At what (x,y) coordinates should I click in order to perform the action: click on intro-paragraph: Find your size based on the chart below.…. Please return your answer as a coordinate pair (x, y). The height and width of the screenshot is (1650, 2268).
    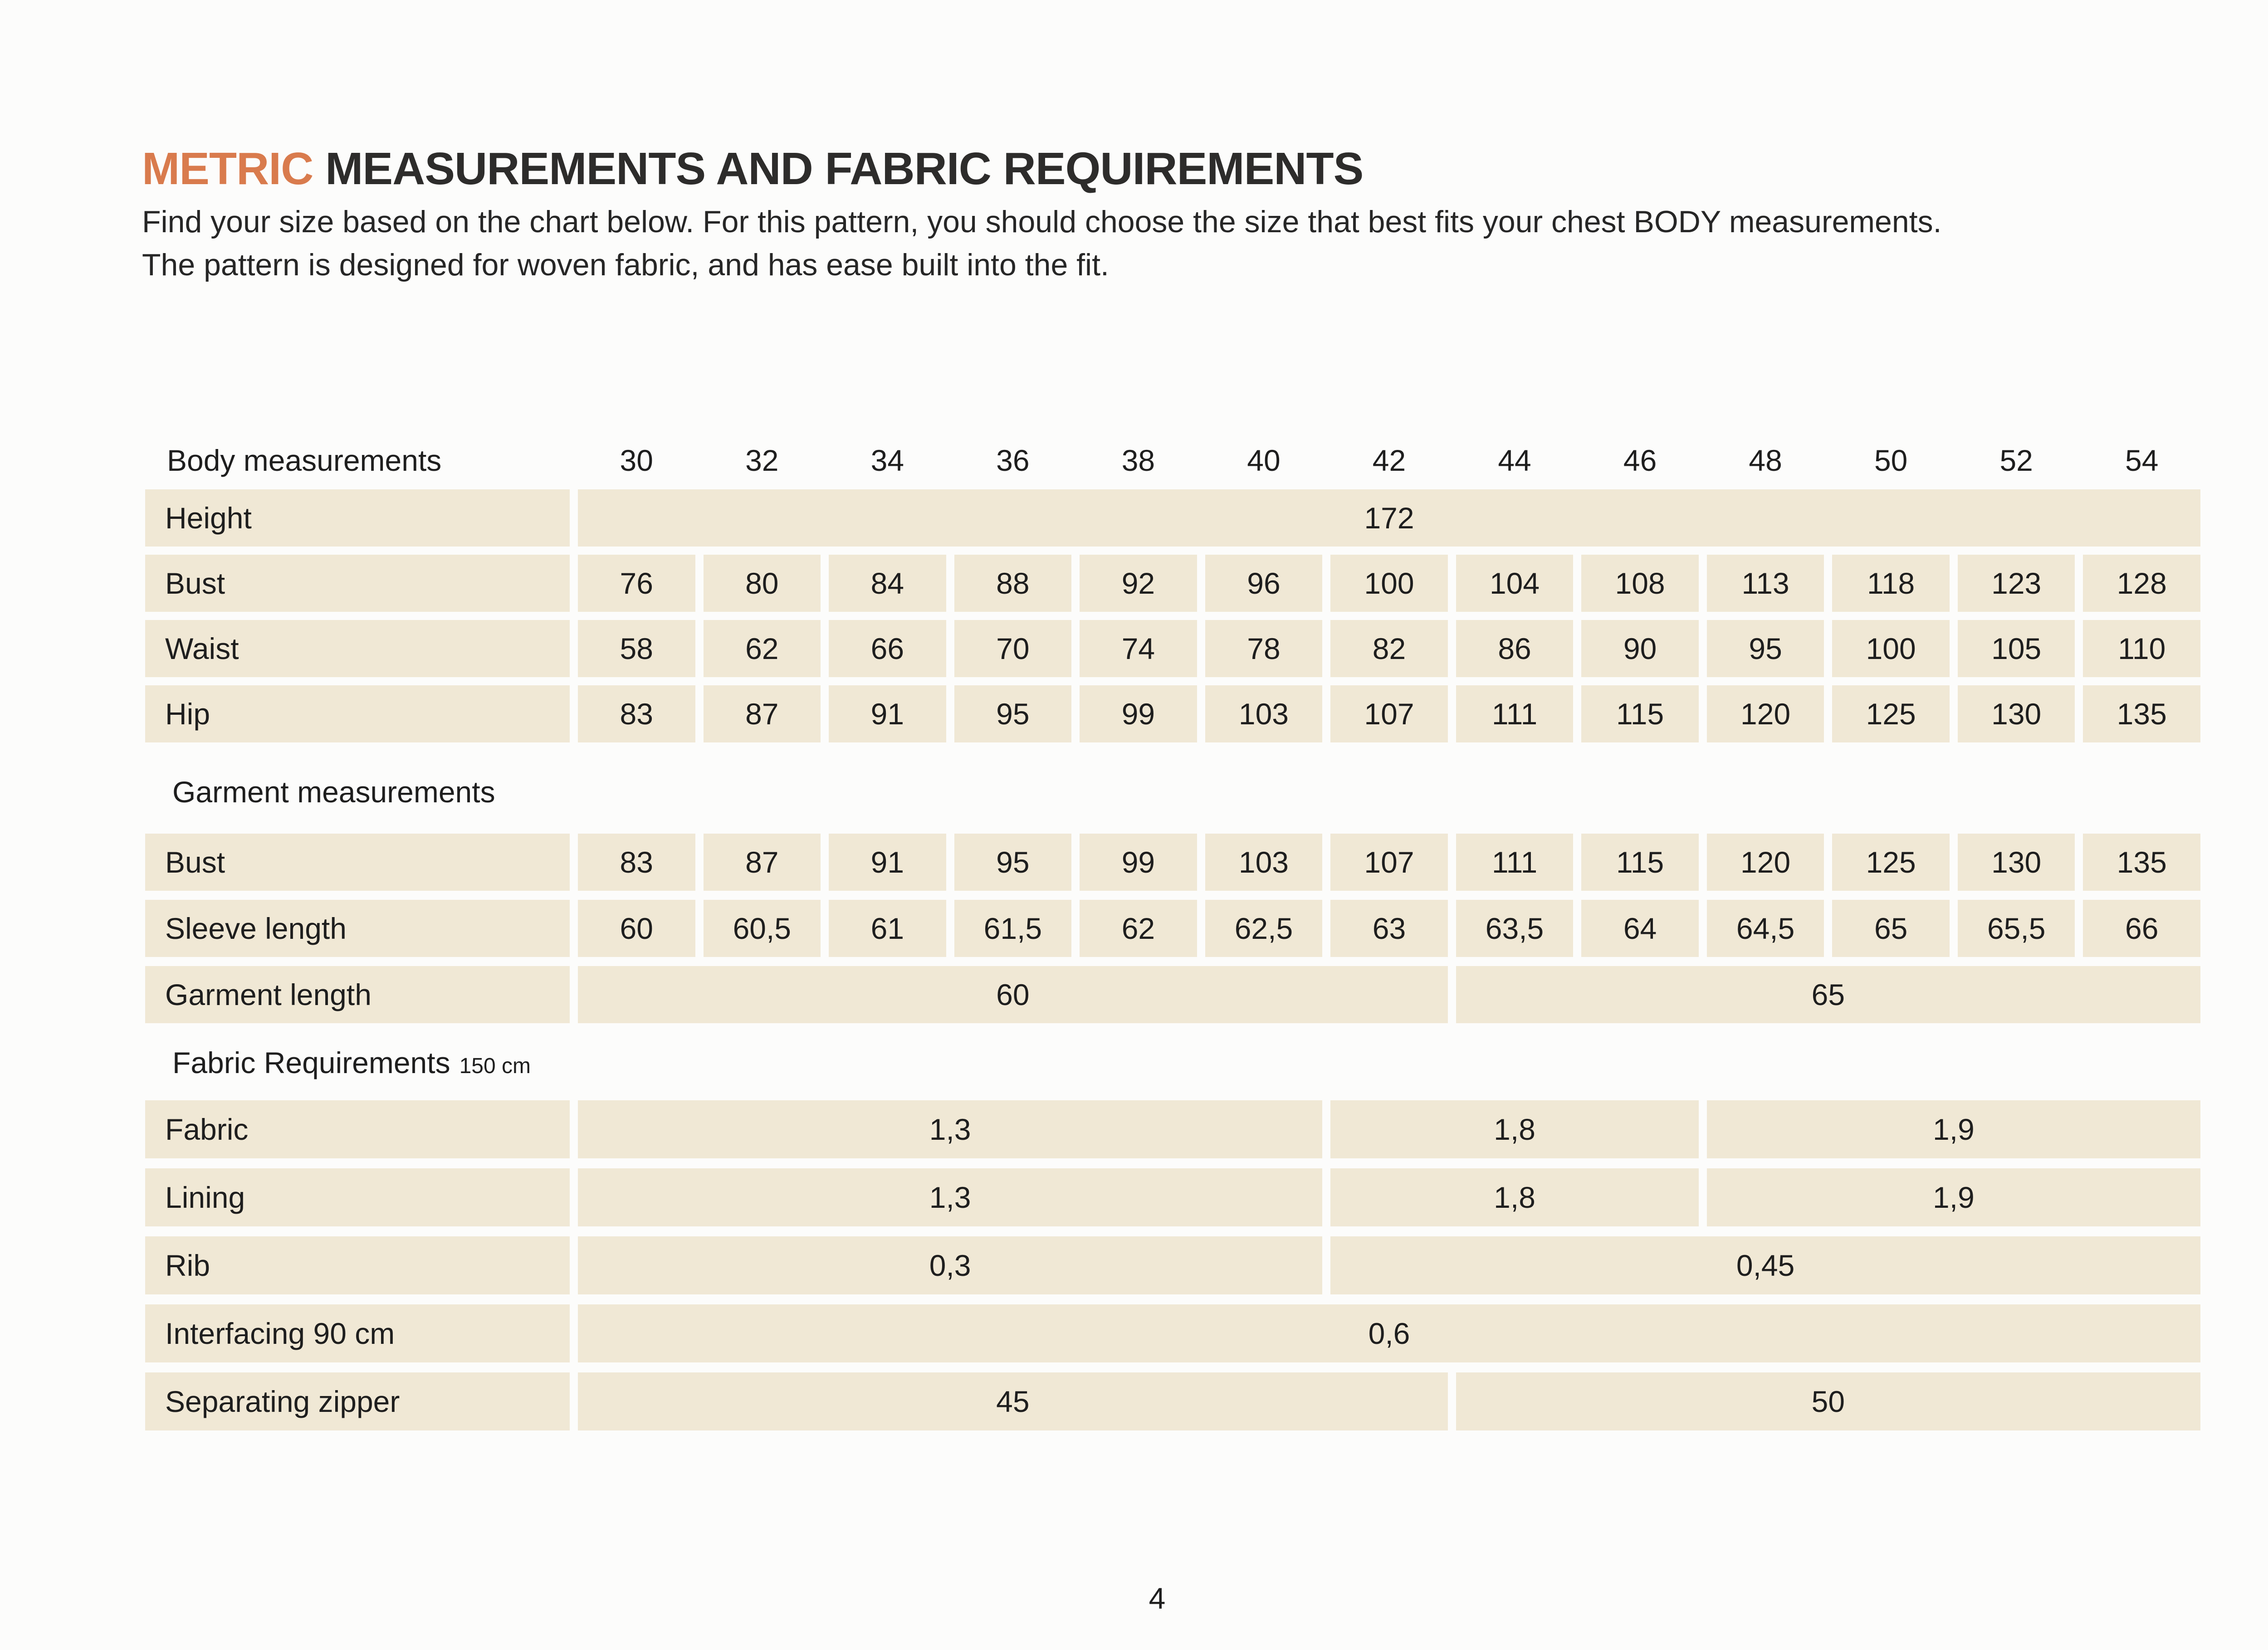
    Looking at the image, I should click on (1041, 243).